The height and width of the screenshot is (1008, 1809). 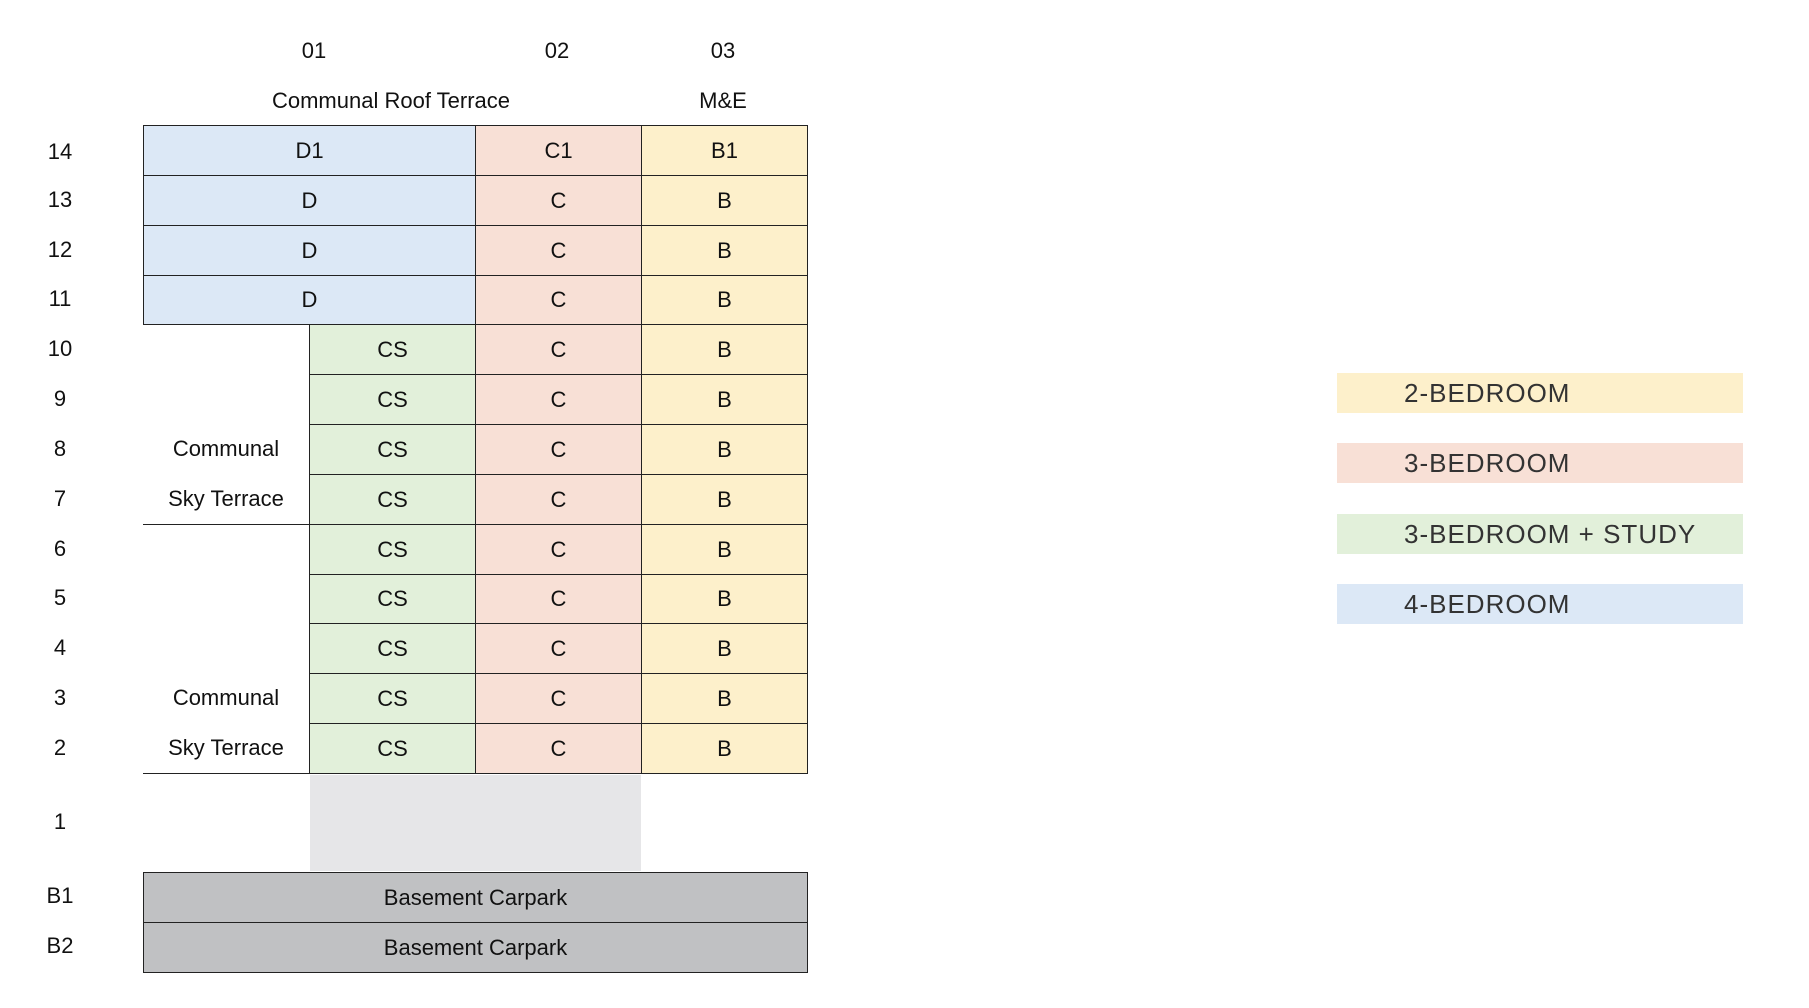 I want to click on floor-label: 14, so click(x=60, y=151).